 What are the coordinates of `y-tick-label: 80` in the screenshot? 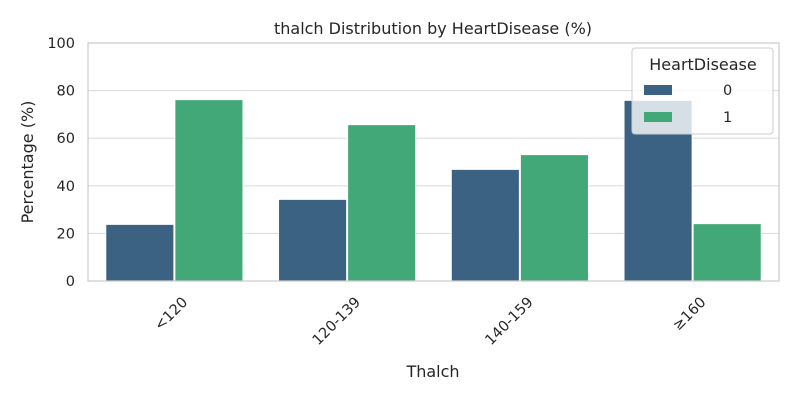 It's located at (66, 92).